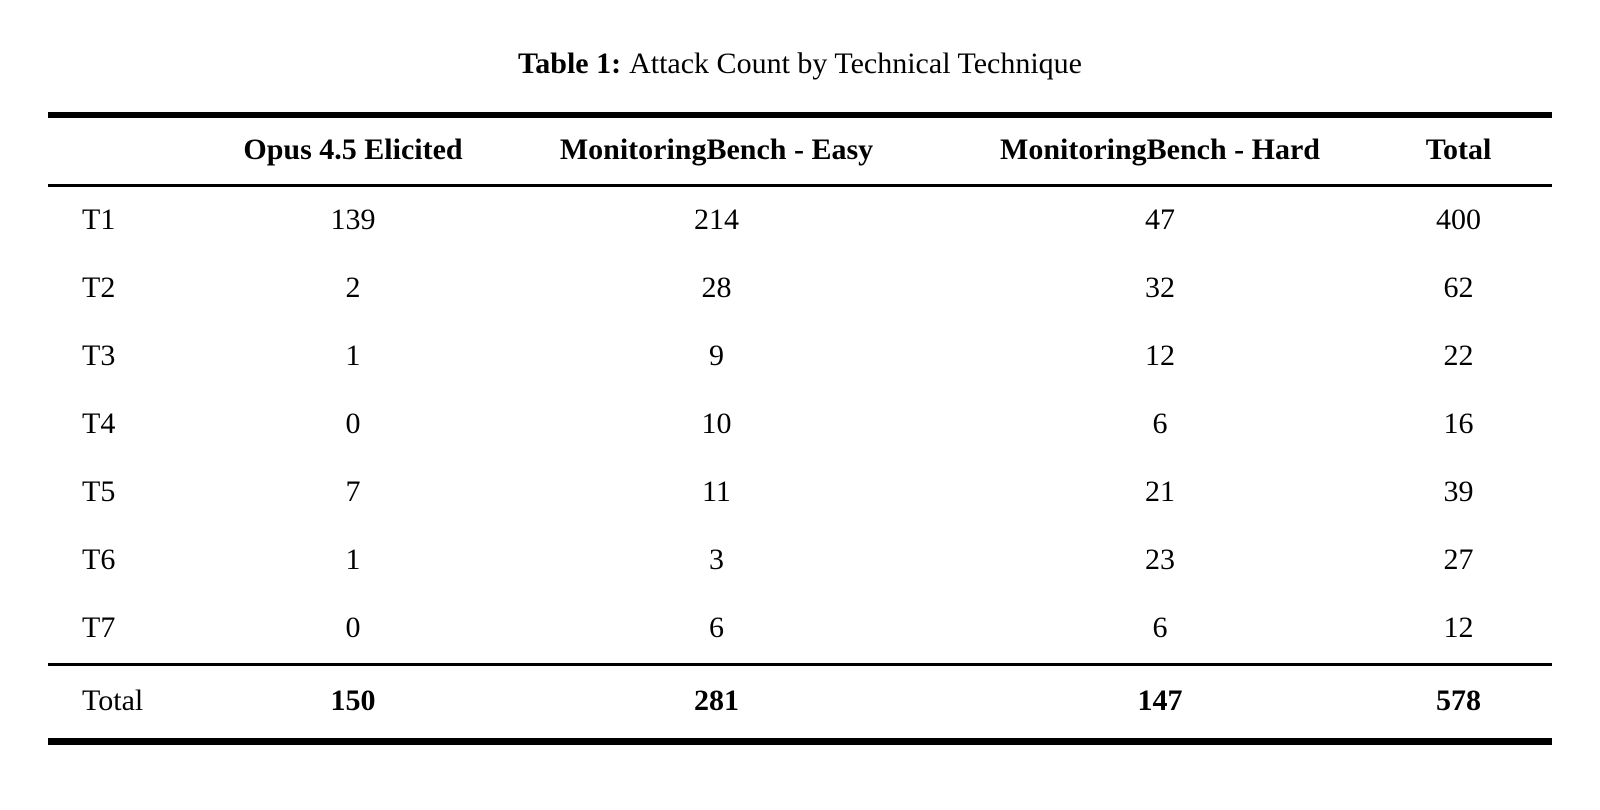 This screenshot has width=1600, height=810. Describe the element at coordinates (570, 63) in the screenshot. I see `table-caption-label: Table 1:` at that location.